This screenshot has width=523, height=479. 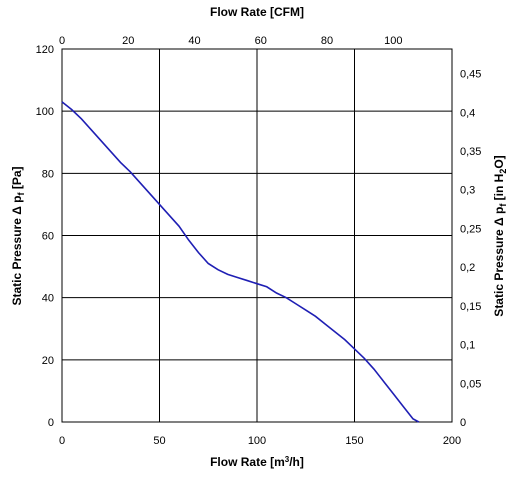 What do you see at coordinates (327, 41) in the screenshot?
I see `x-tick-label-top: 80` at bounding box center [327, 41].